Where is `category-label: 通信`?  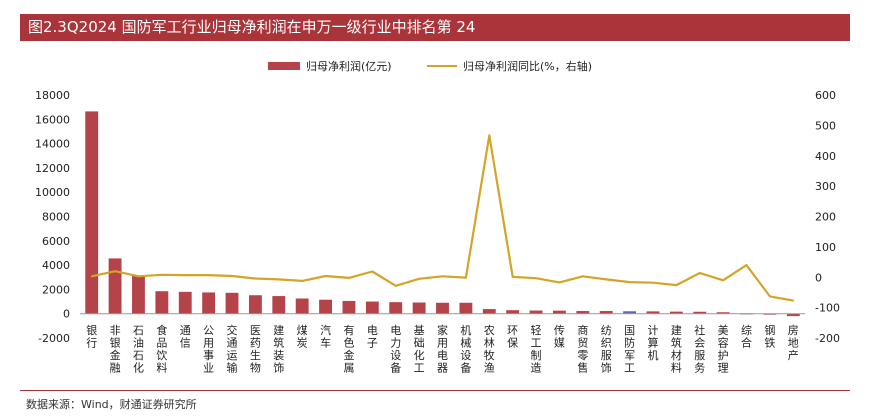
category-label: 通信 is located at coordinates (185, 337).